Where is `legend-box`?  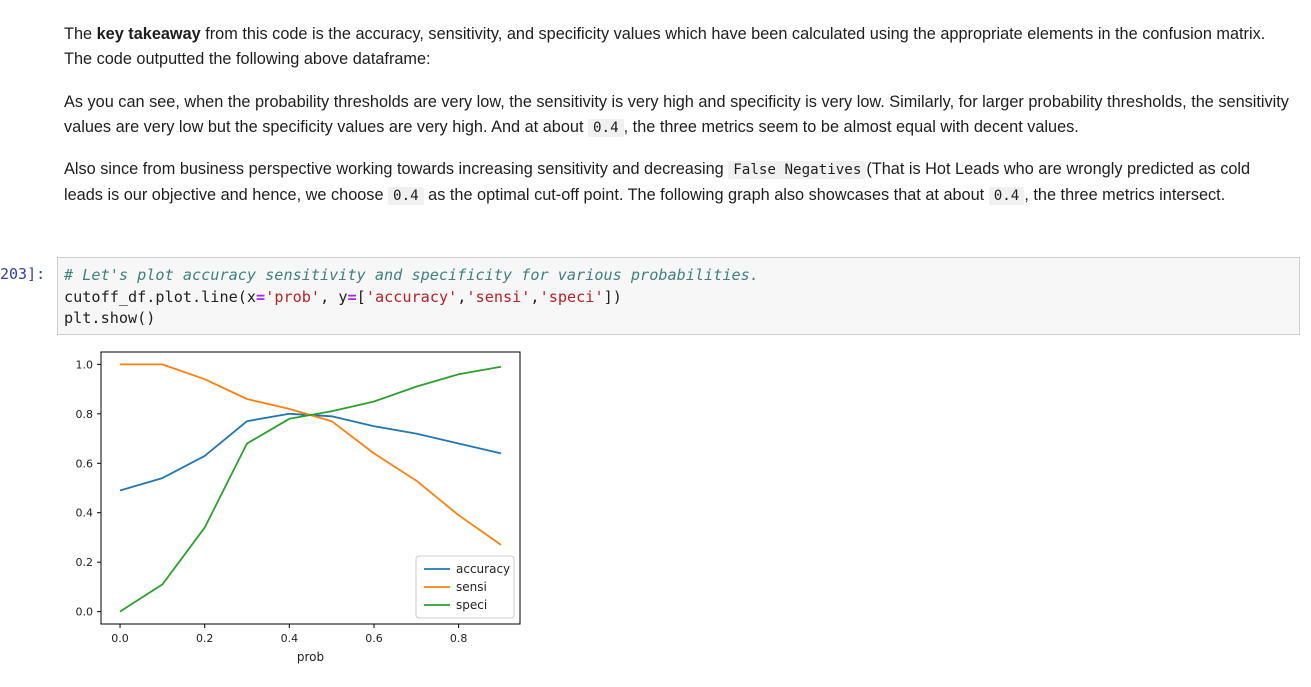
legend-box is located at coordinates (465, 587).